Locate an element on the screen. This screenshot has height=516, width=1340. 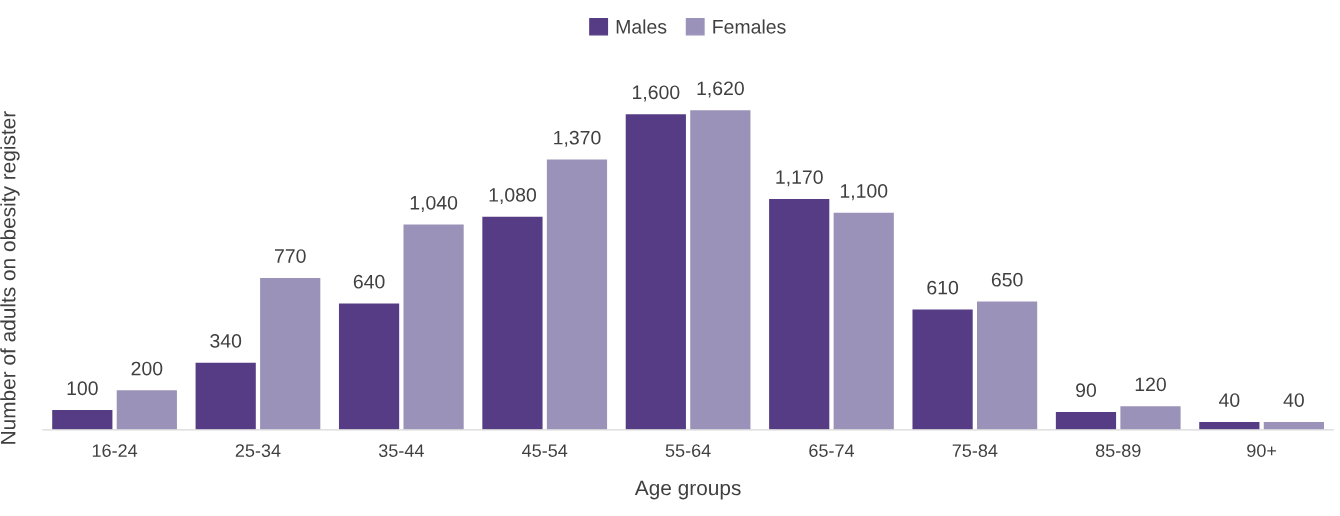
data-label: 770 is located at coordinates (290, 256).